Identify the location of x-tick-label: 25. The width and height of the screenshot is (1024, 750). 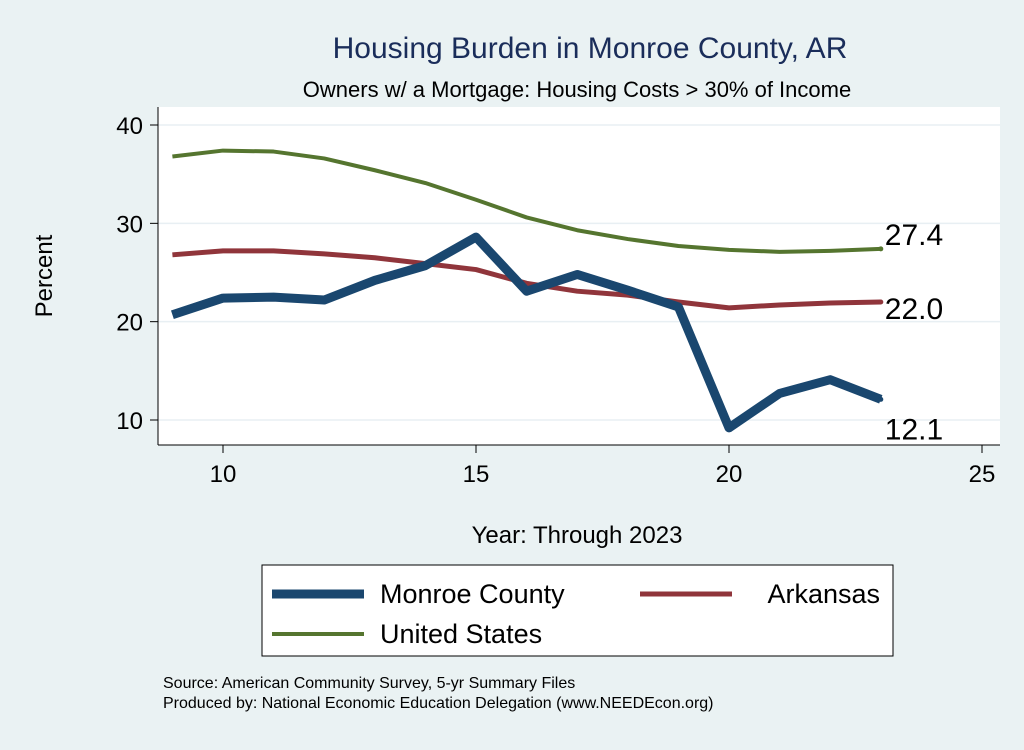
(982, 474).